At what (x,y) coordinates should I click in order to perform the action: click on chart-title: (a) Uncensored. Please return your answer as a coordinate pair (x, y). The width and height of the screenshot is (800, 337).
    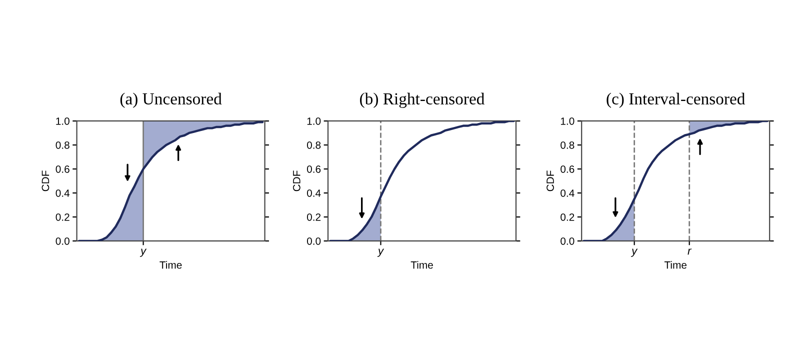
    Looking at the image, I should click on (171, 100).